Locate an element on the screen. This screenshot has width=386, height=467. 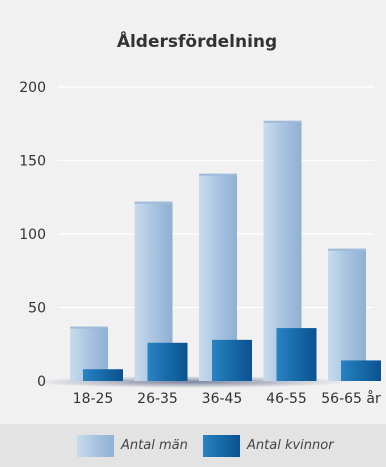
x-tick-label: 46-55 is located at coordinates (286, 399).